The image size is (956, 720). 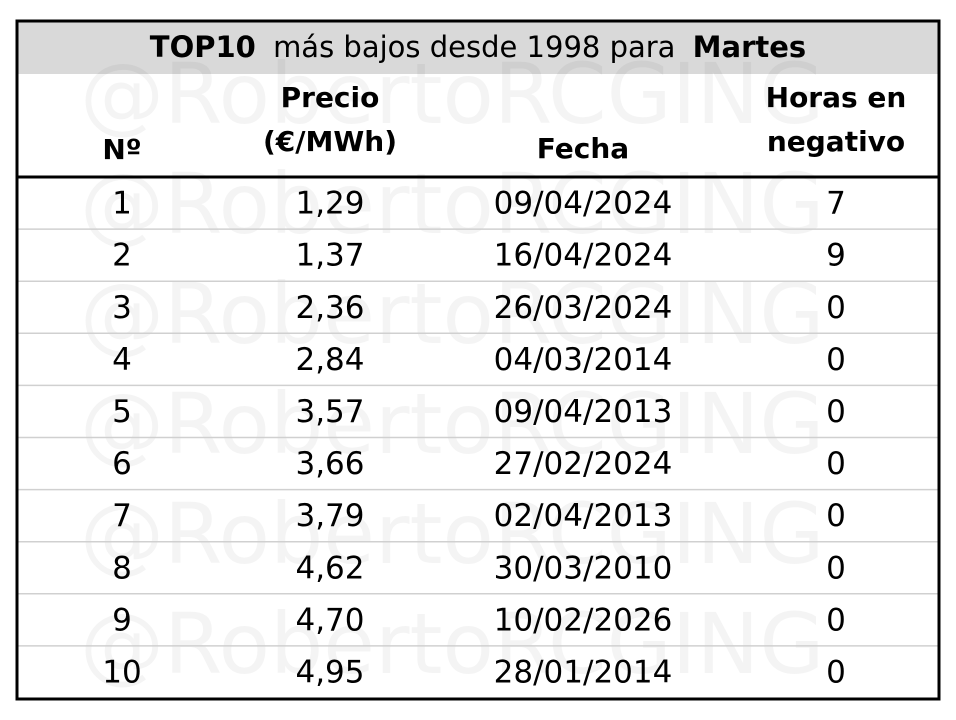 I want to click on cell: 8, so click(x=122, y=568).